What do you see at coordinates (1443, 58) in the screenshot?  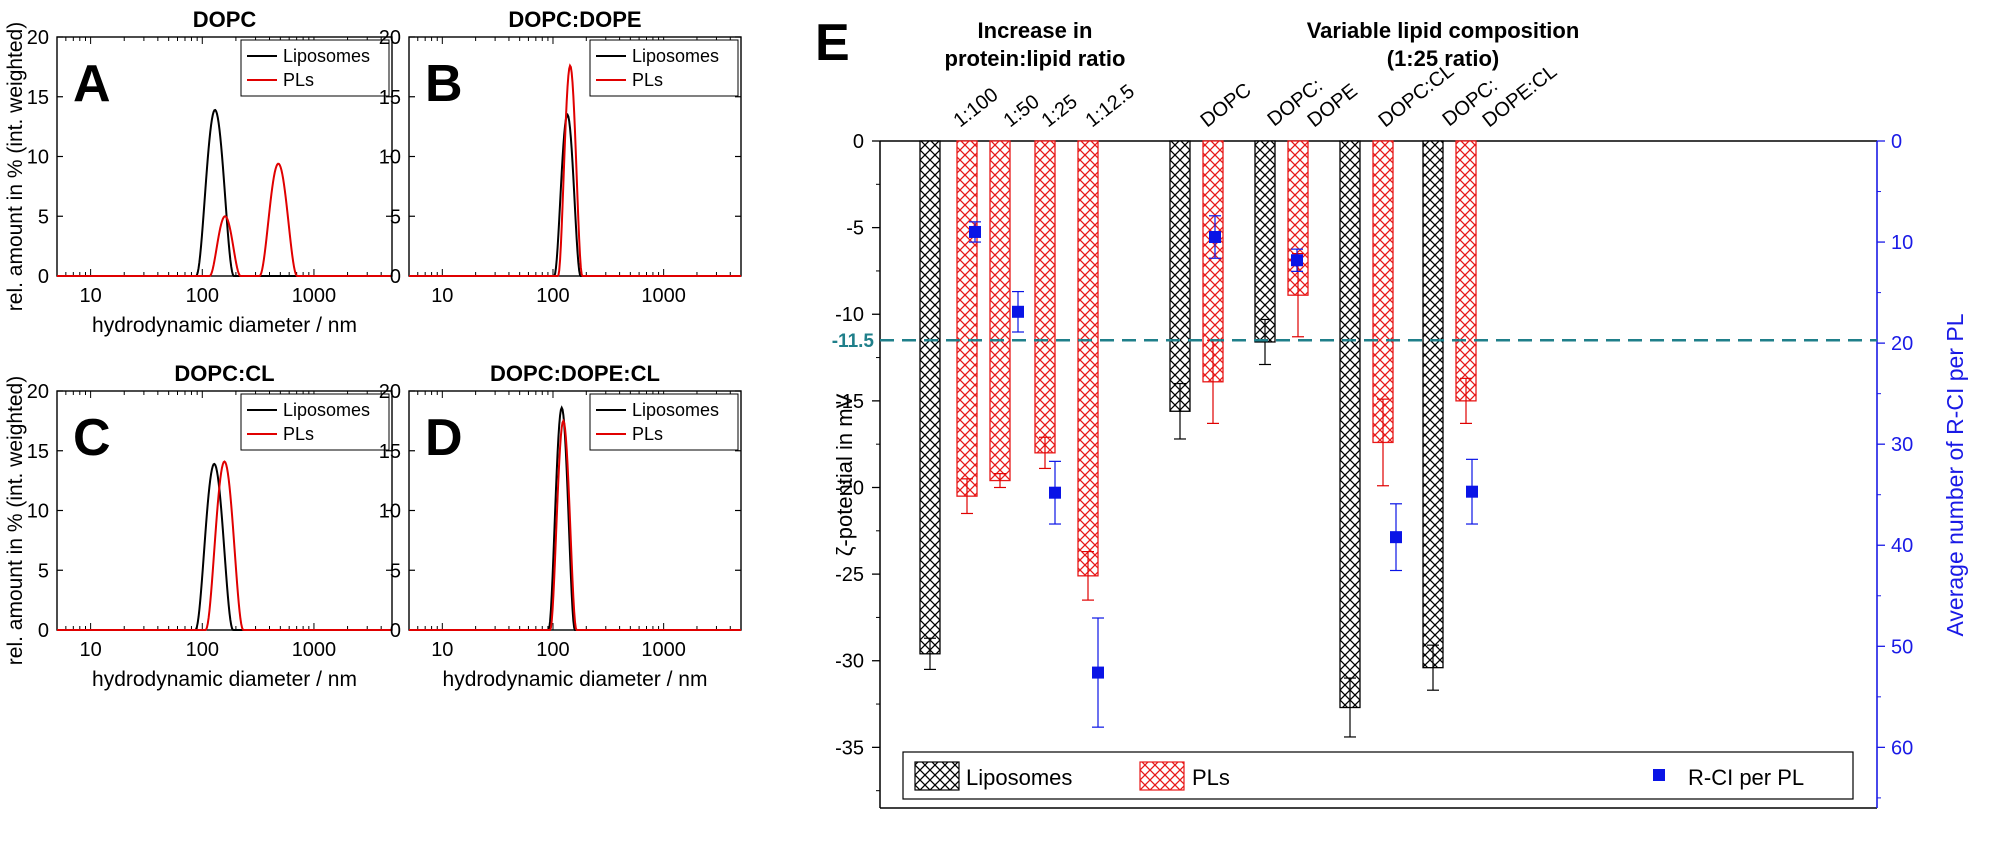 I see `group-header-line2: (1:25 ratio)` at bounding box center [1443, 58].